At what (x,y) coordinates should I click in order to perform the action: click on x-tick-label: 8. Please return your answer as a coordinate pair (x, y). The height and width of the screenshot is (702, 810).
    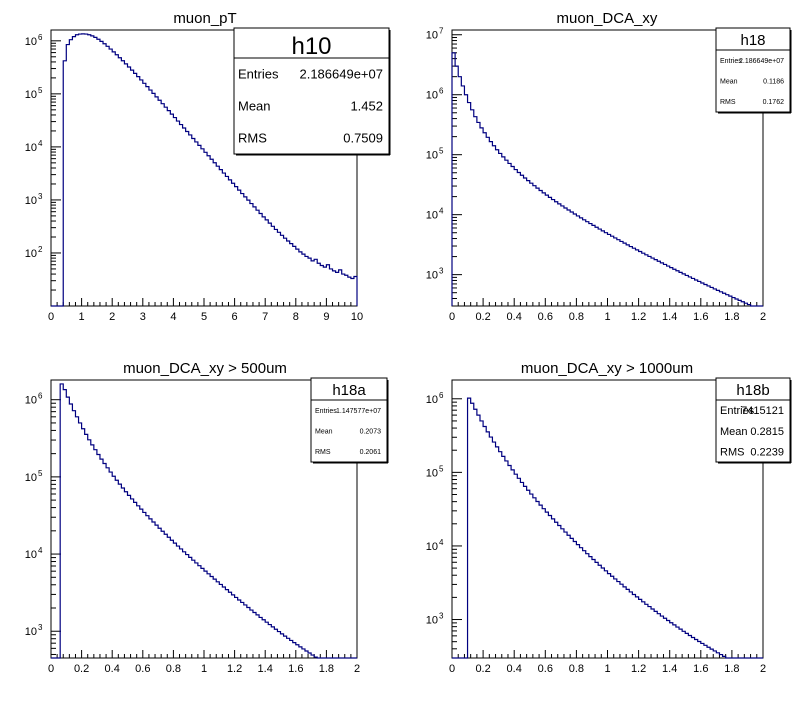
    Looking at the image, I should click on (296, 317).